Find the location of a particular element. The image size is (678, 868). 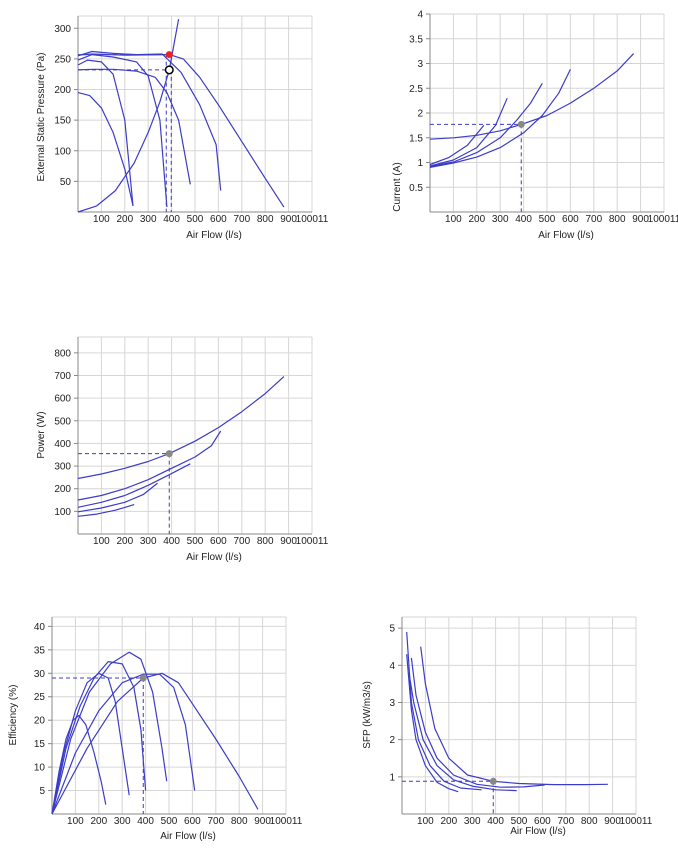

y-tick-label: 35 is located at coordinates (40, 650).